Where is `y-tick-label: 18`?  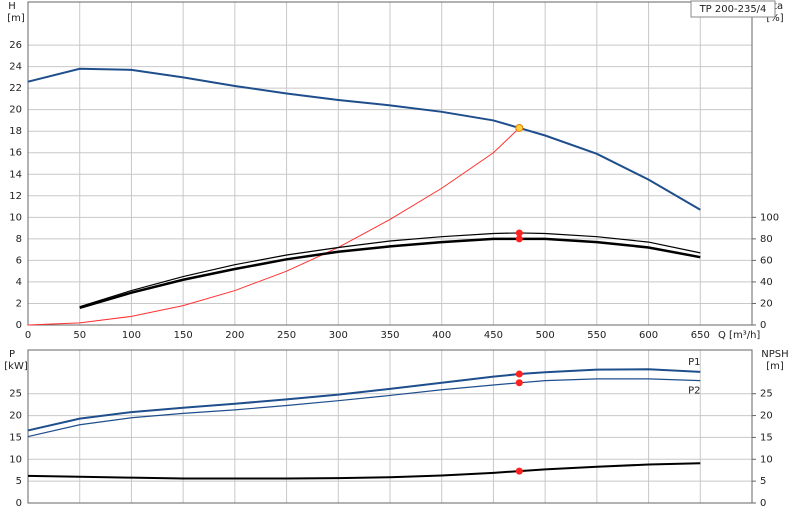
y-tick-label: 18 is located at coordinates (15, 131).